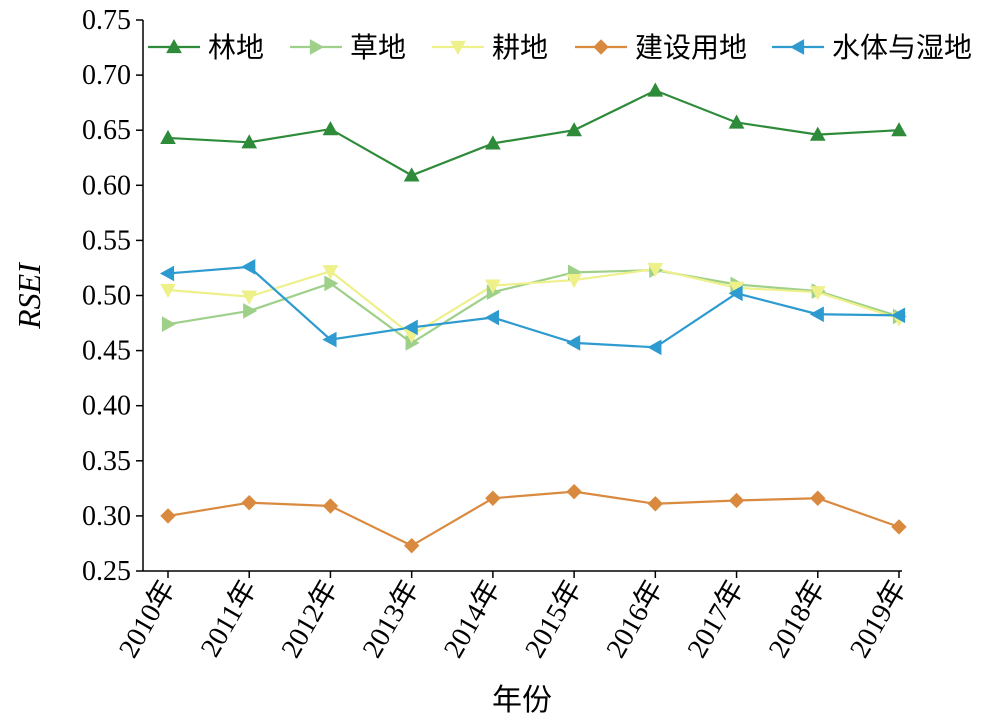  What do you see at coordinates (106, 185) in the screenshot?
I see `y-tick-label: 0.60` at bounding box center [106, 185].